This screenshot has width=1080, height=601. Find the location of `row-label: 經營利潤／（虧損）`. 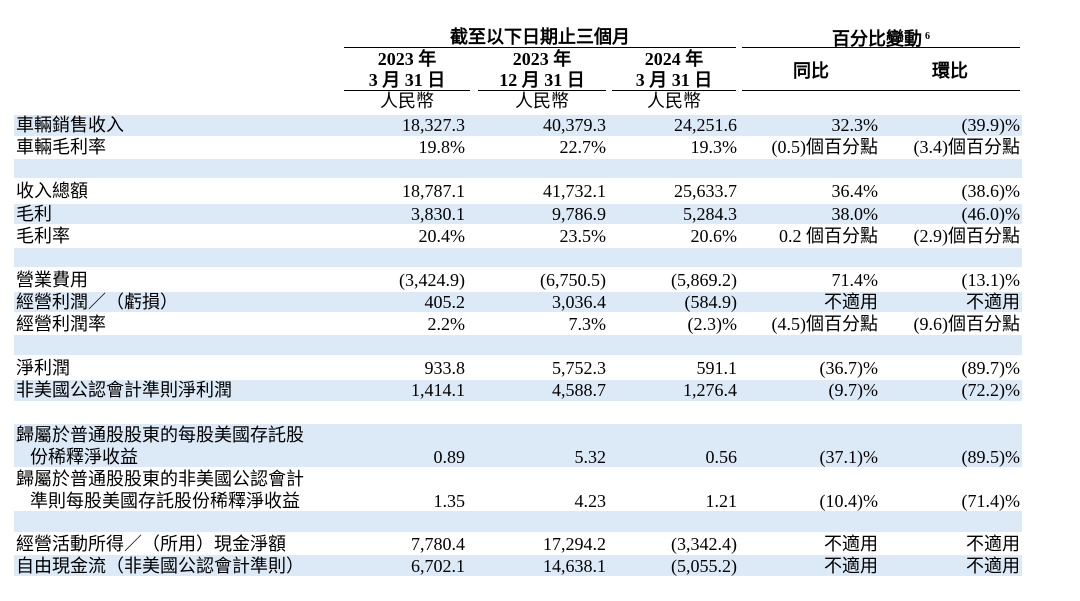

row-label: 經營利潤／（虧損） is located at coordinates (97, 302).